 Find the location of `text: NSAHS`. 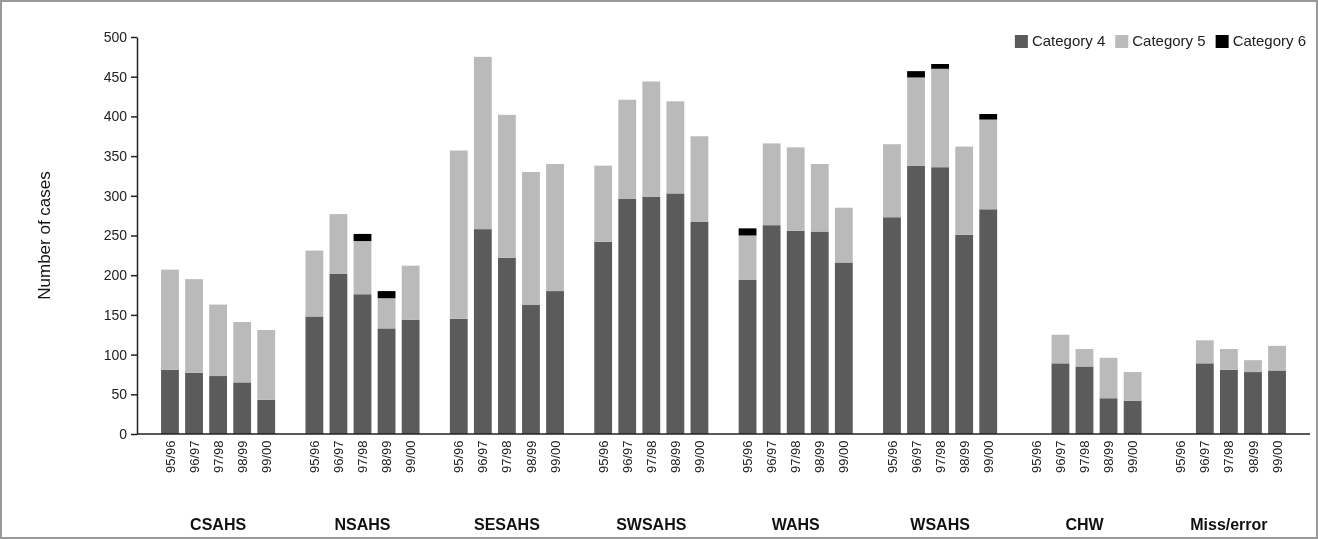

text: NSAHS is located at coordinates (362, 524).